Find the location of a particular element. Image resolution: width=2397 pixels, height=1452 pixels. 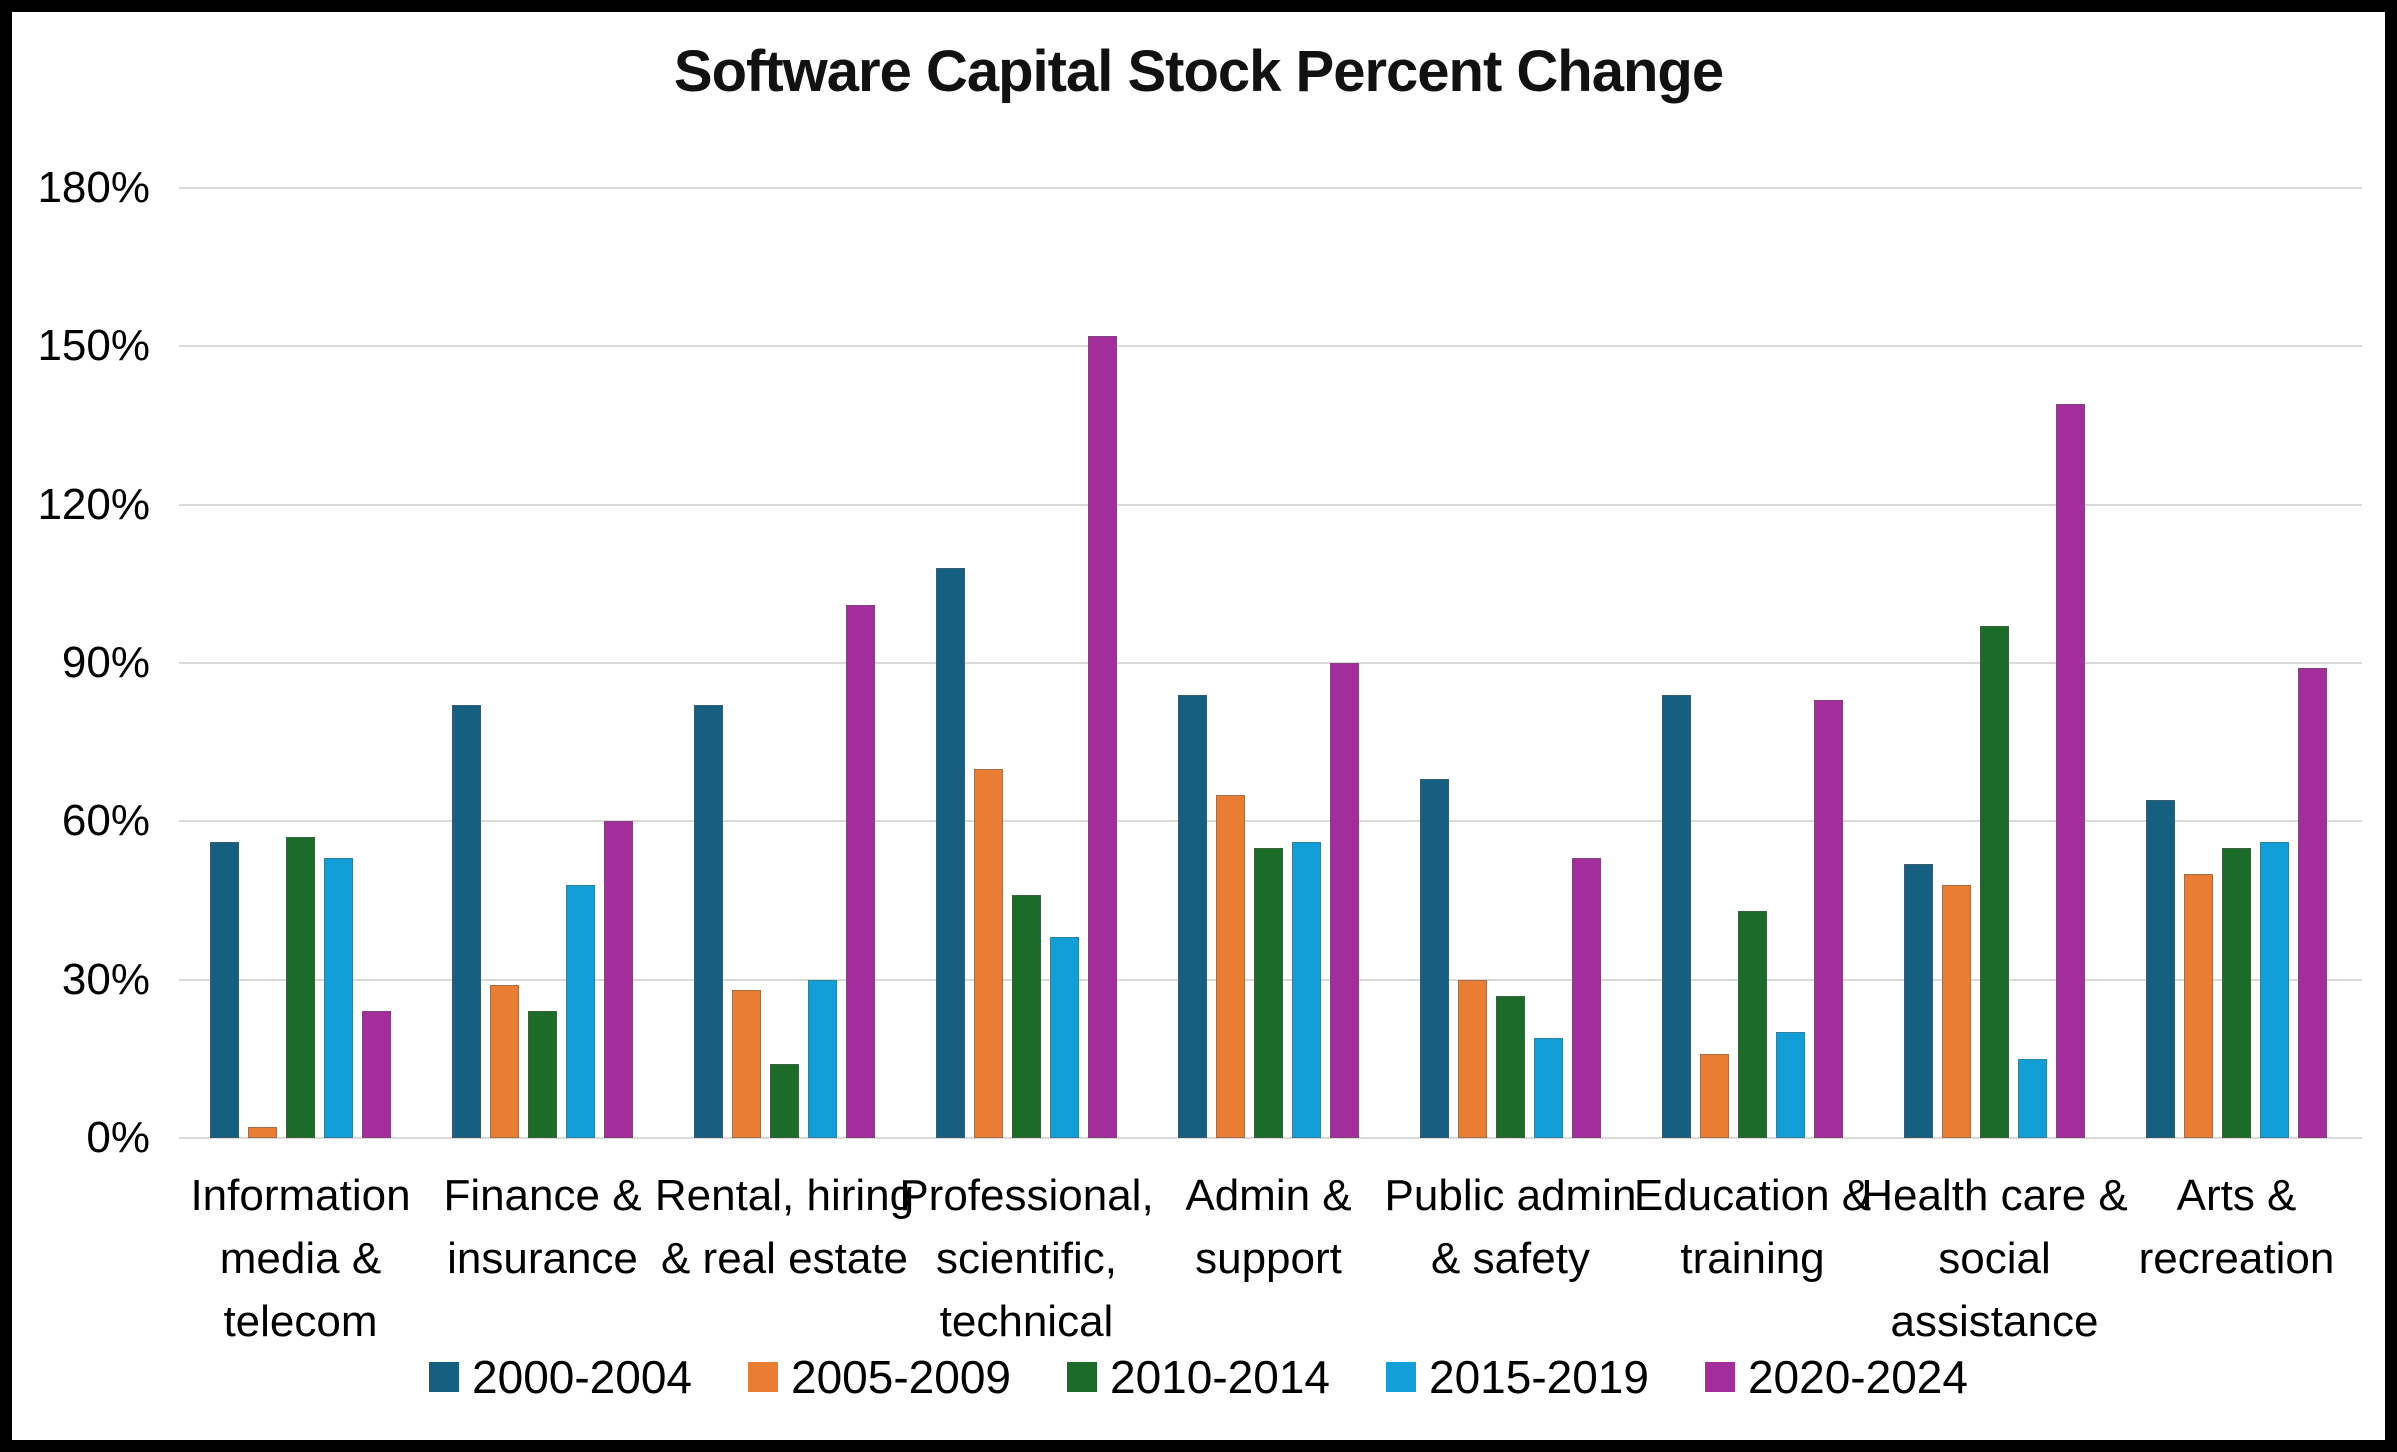

x-axis-label-7: Education & training is located at coordinates (1752, 1227).